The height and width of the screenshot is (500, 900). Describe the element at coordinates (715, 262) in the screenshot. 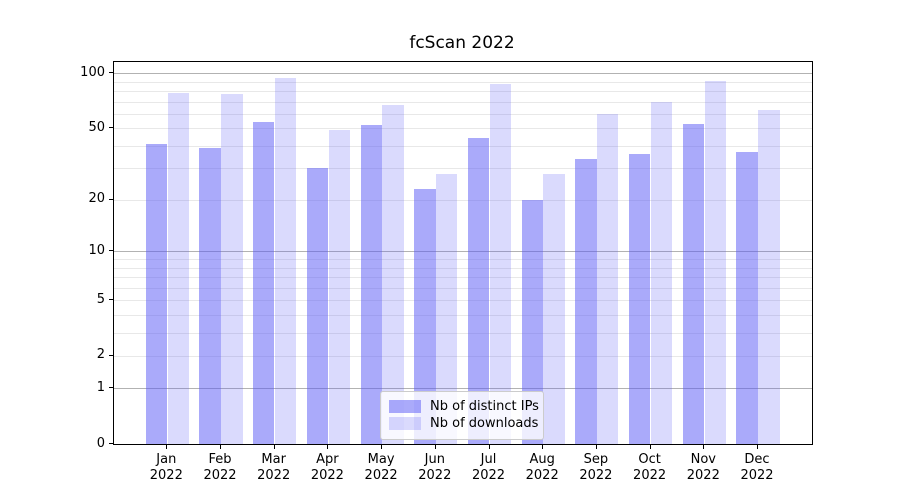

I see `bar-nov-downloads` at that location.